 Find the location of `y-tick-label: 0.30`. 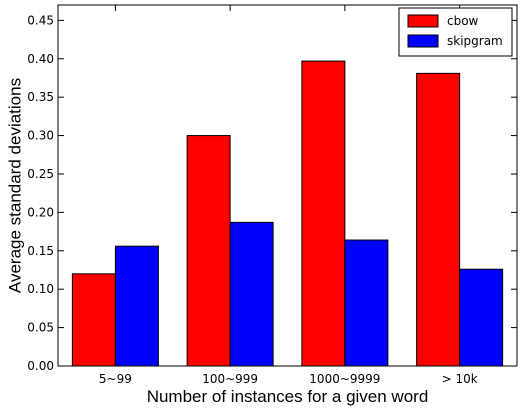

y-tick-label: 0.30 is located at coordinates (40, 136).